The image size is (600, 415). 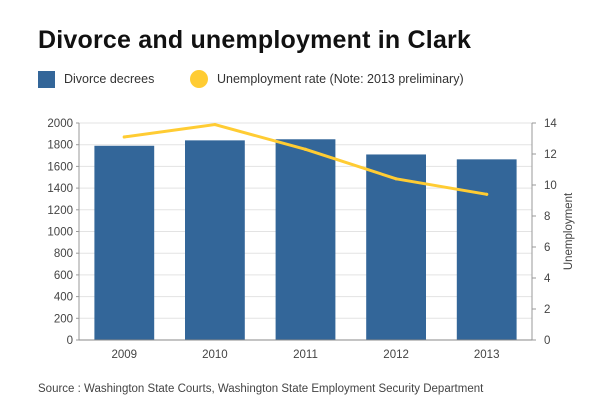 I want to click on y-left-tick-label: 600, so click(x=63, y=276).